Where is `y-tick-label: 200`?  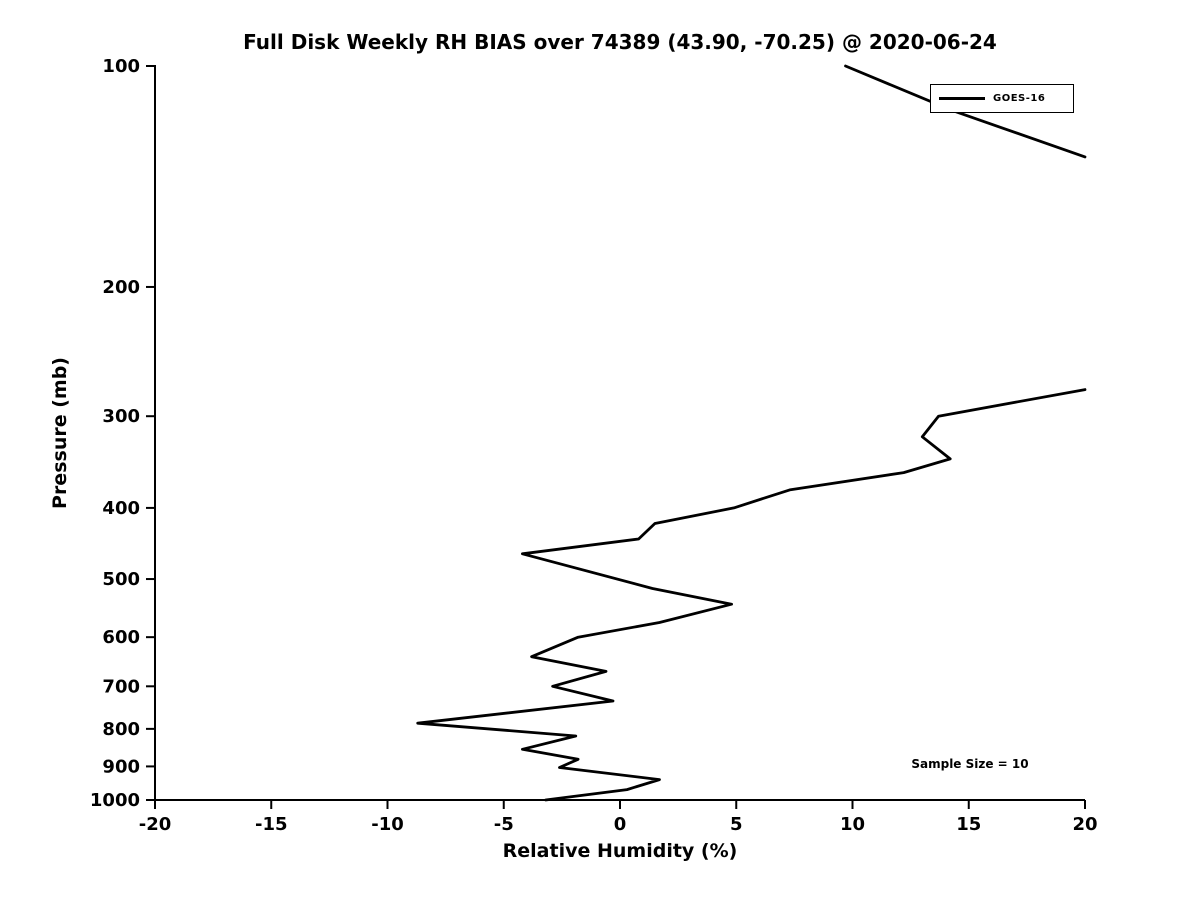 y-tick-label: 200 is located at coordinates (121, 287).